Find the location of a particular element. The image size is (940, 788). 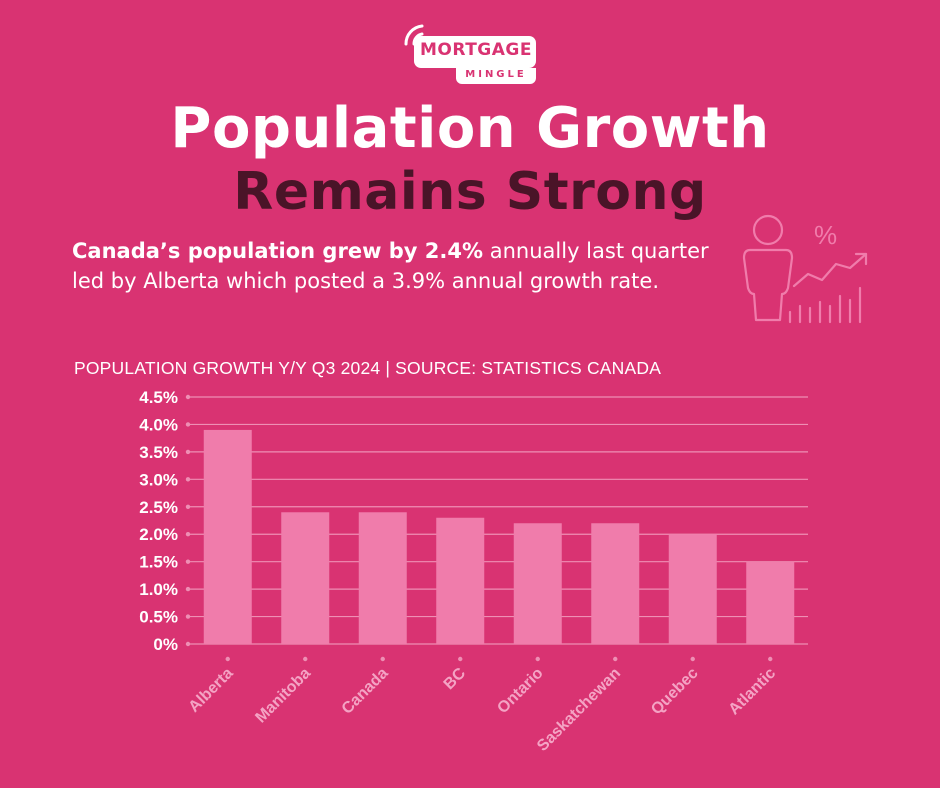

person-growth-chart-icon: % is located at coordinates (805, 269).